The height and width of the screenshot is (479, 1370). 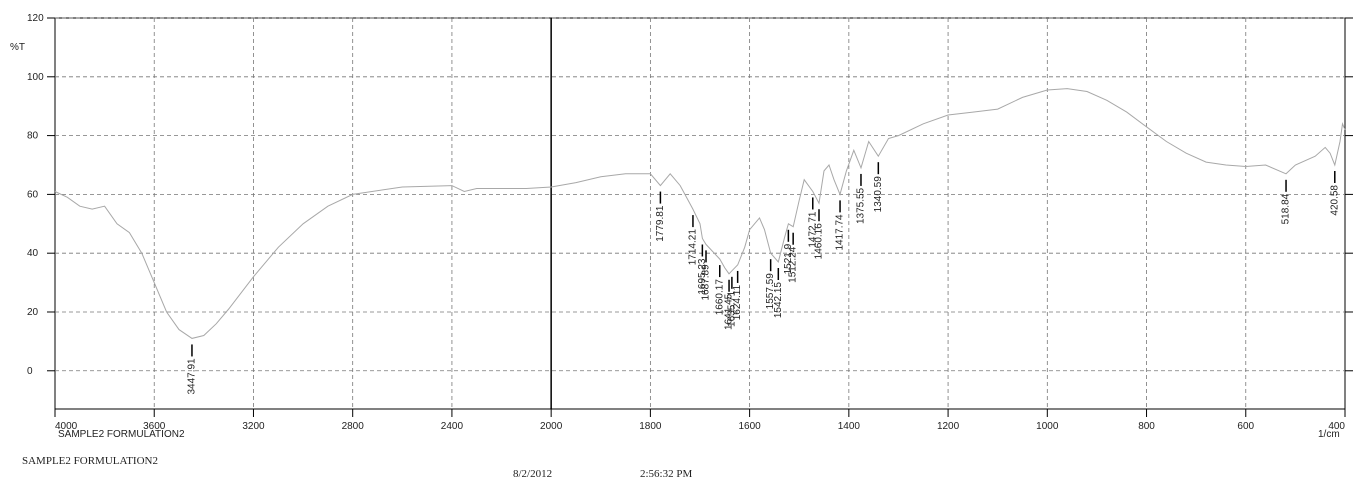 What do you see at coordinates (35, 18) in the screenshot?
I see `y-tick-label: 120` at bounding box center [35, 18].